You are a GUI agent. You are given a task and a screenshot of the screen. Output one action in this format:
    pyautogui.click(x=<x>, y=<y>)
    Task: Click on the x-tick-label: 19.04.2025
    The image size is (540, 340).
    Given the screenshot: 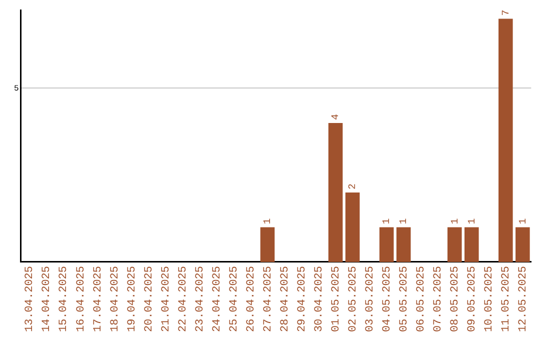 What is the action you would take?
    pyautogui.click(x=132, y=299)
    